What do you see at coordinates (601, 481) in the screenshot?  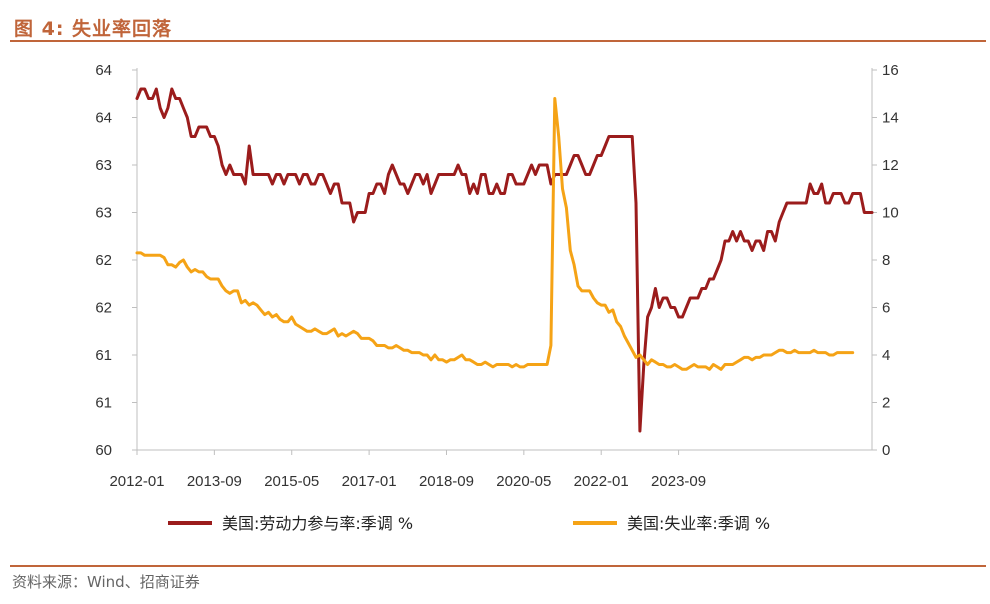 I see `x-tick-label: 2022-01` at bounding box center [601, 481].